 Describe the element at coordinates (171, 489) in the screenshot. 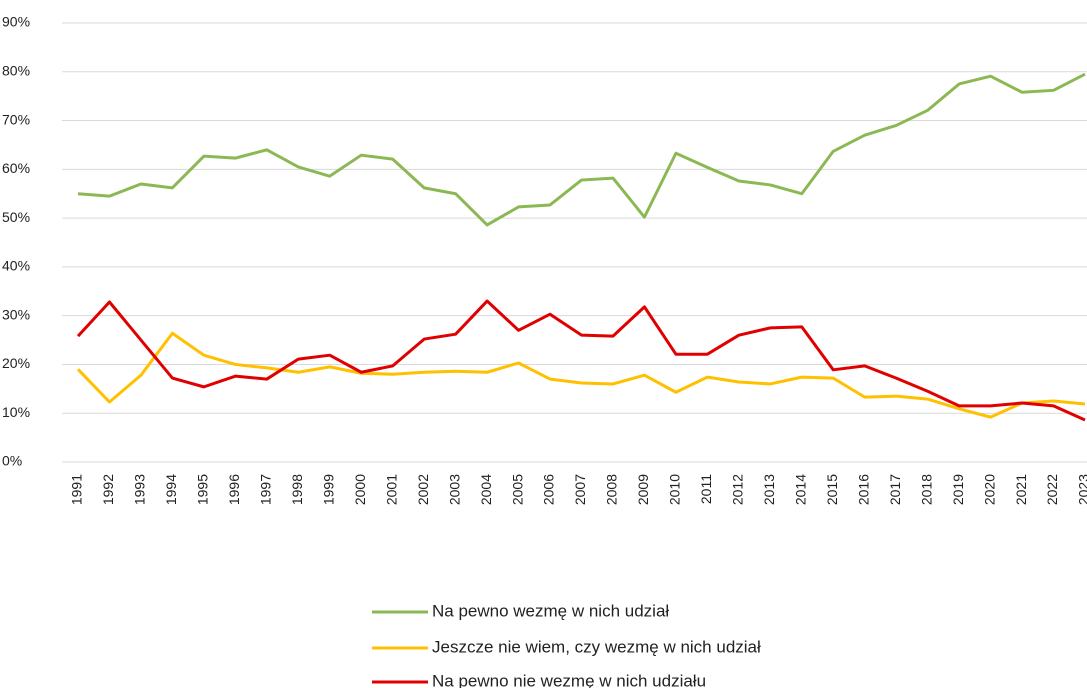

I see `x-tick-label: 1994` at that location.